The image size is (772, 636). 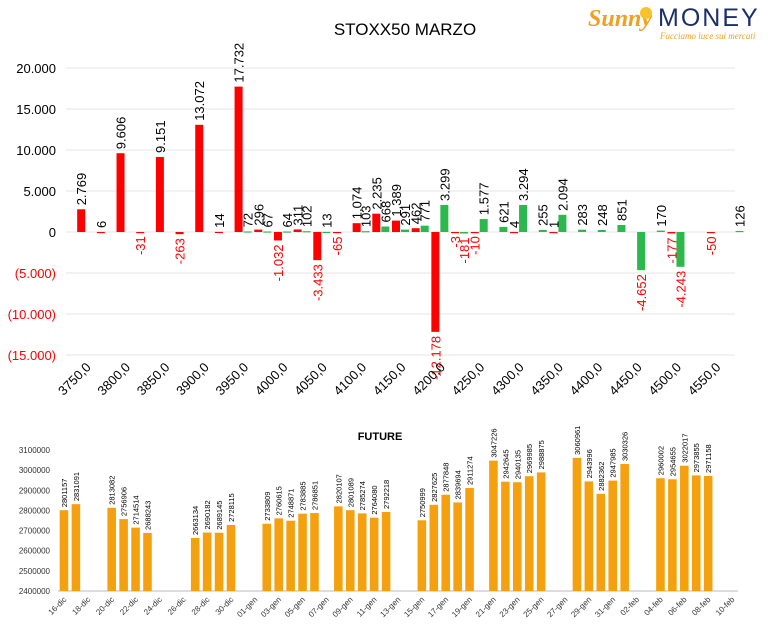 What do you see at coordinates (470, 470) in the screenshot?
I see `data-label: 2911274` at bounding box center [470, 470].